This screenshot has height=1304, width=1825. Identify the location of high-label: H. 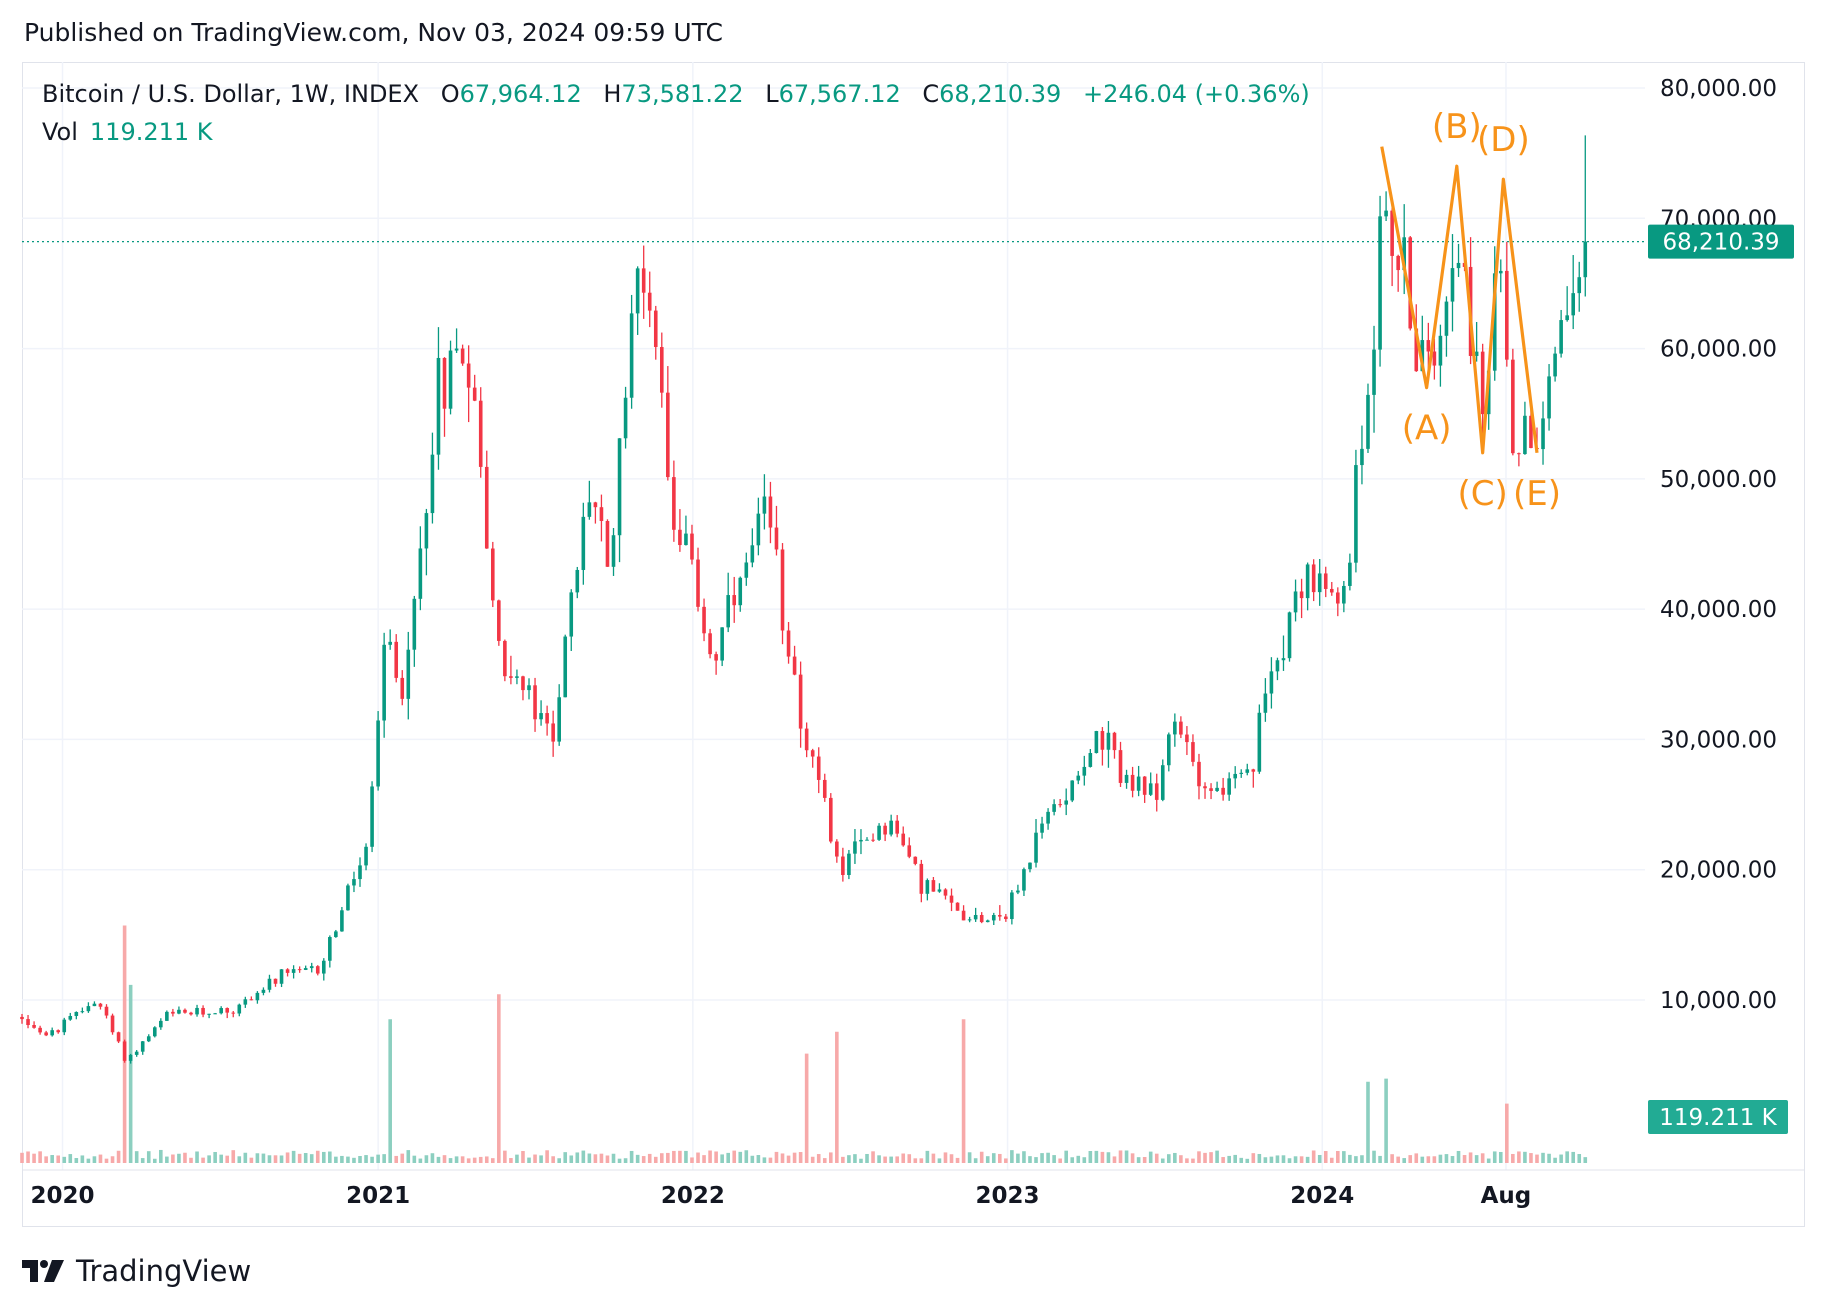
(612, 94).